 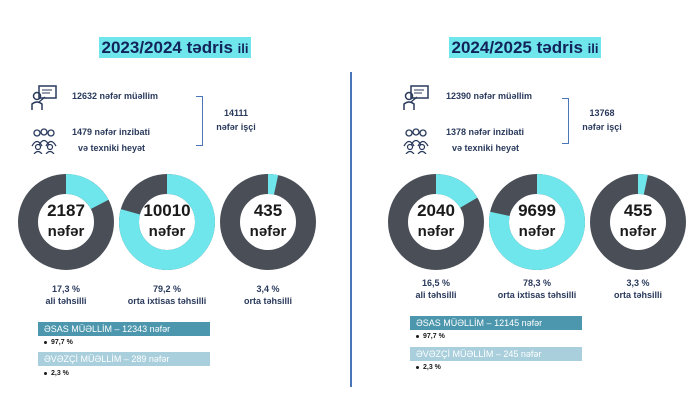 What do you see at coordinates (66, 289) in the screenshot?
I see `donut-percent: 17,3 %` at bounding box center [66, 289].